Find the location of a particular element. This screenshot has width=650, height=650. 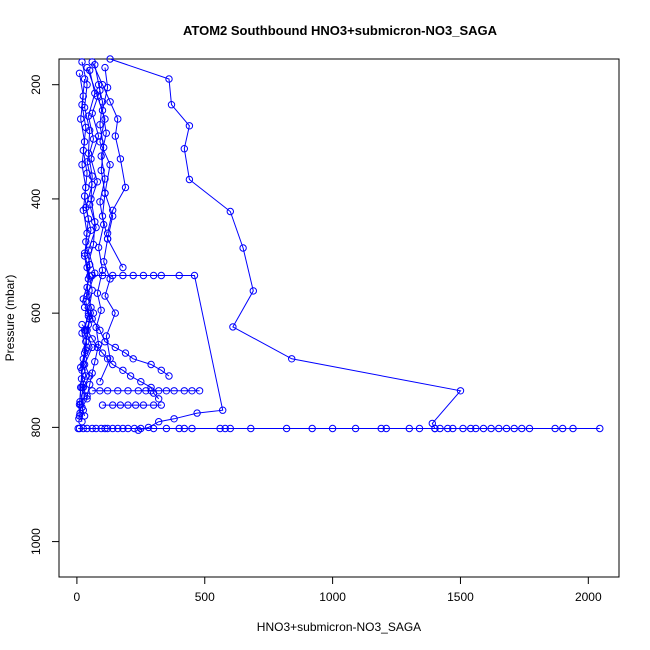

x-tick-label: 0 is located at coordinates (77, 597).